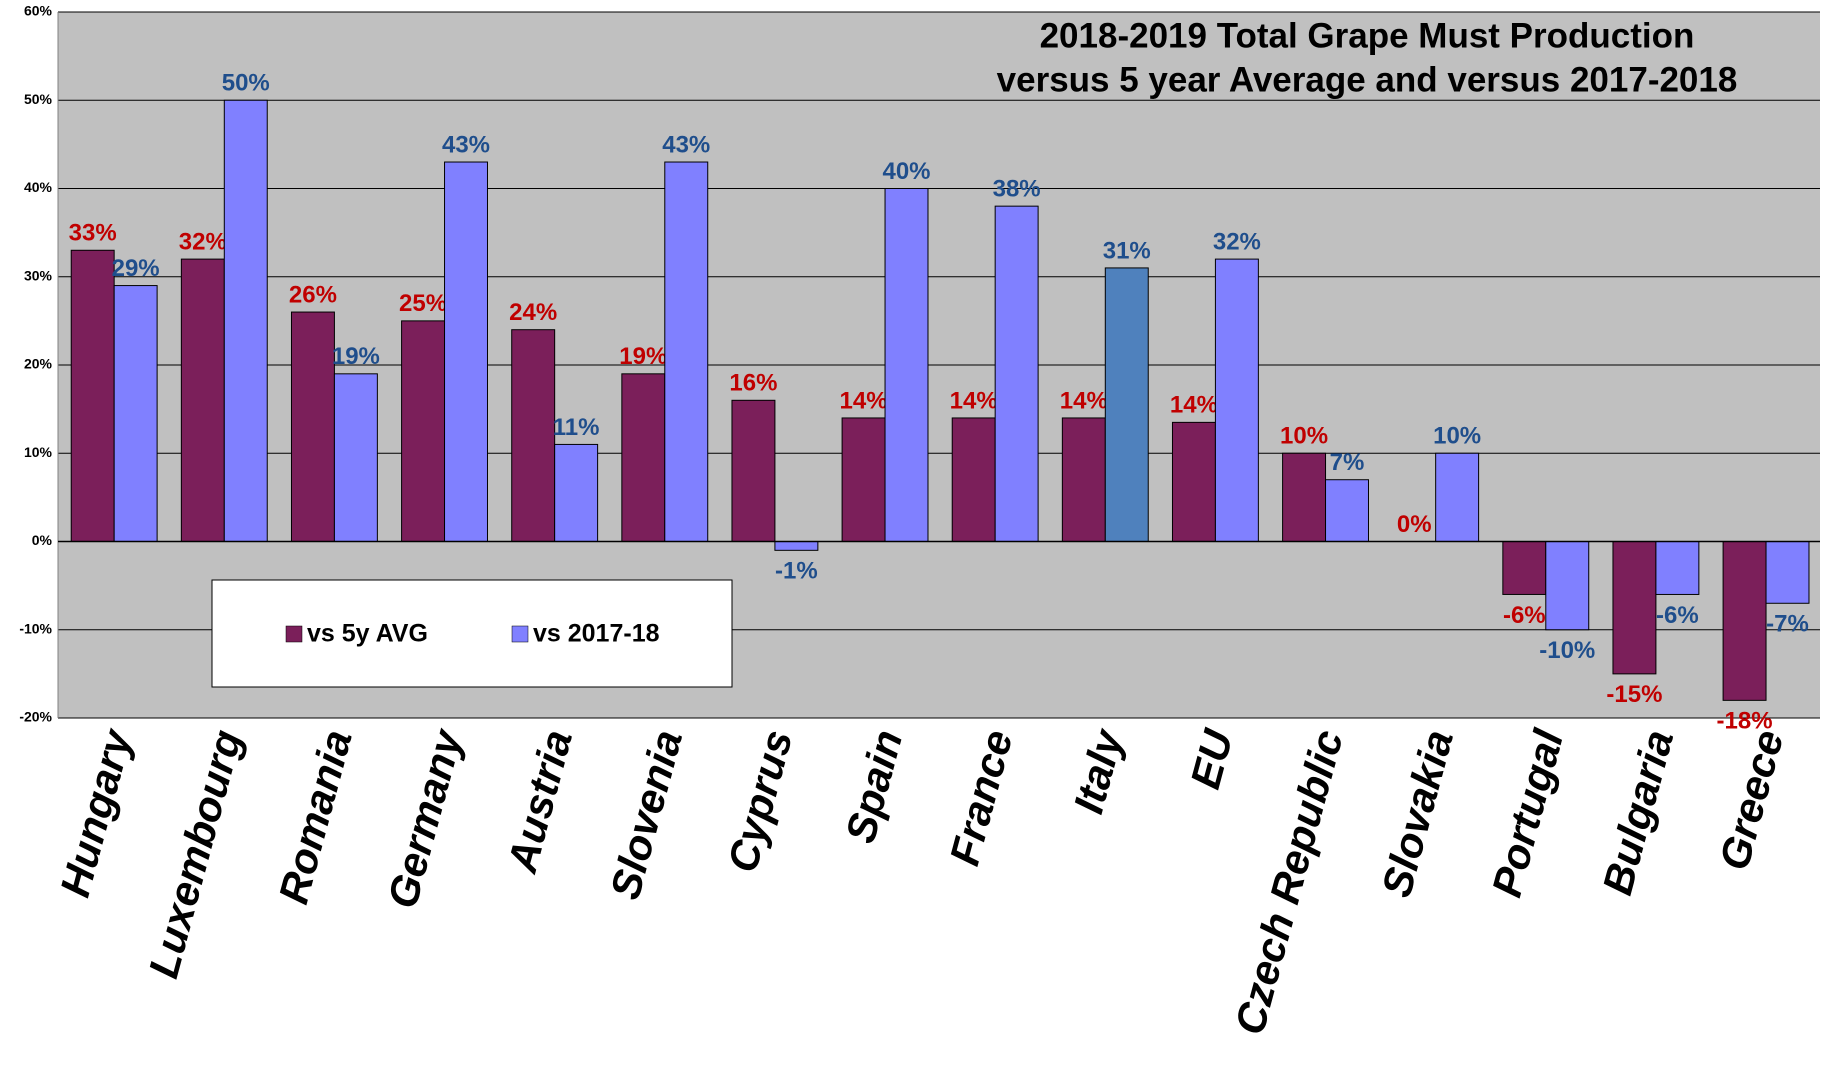  What do you see at coordinates (576, 427) in the screenshot?
I see `data-label: 11%` at bounding box center [576, 427].